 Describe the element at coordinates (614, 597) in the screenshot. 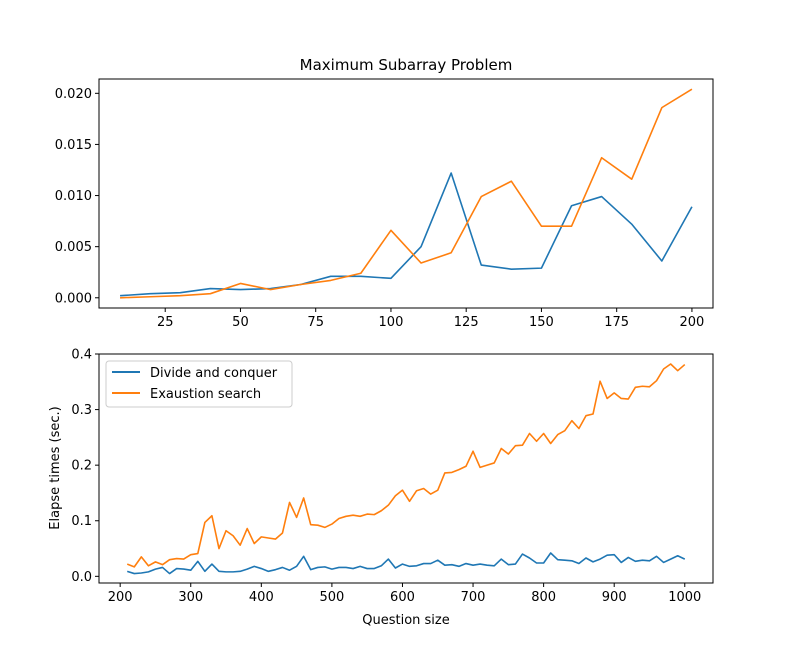

I see `bottom-x-tick-label: 900` at that location.